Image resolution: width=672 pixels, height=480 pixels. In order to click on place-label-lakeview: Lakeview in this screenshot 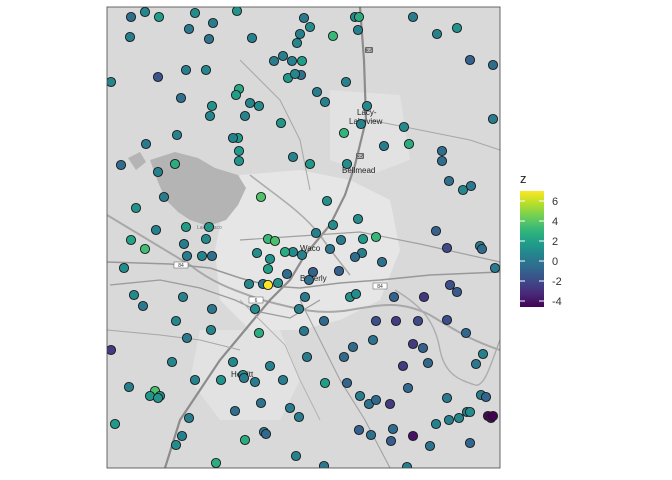, I will do `click(366, 121)`.